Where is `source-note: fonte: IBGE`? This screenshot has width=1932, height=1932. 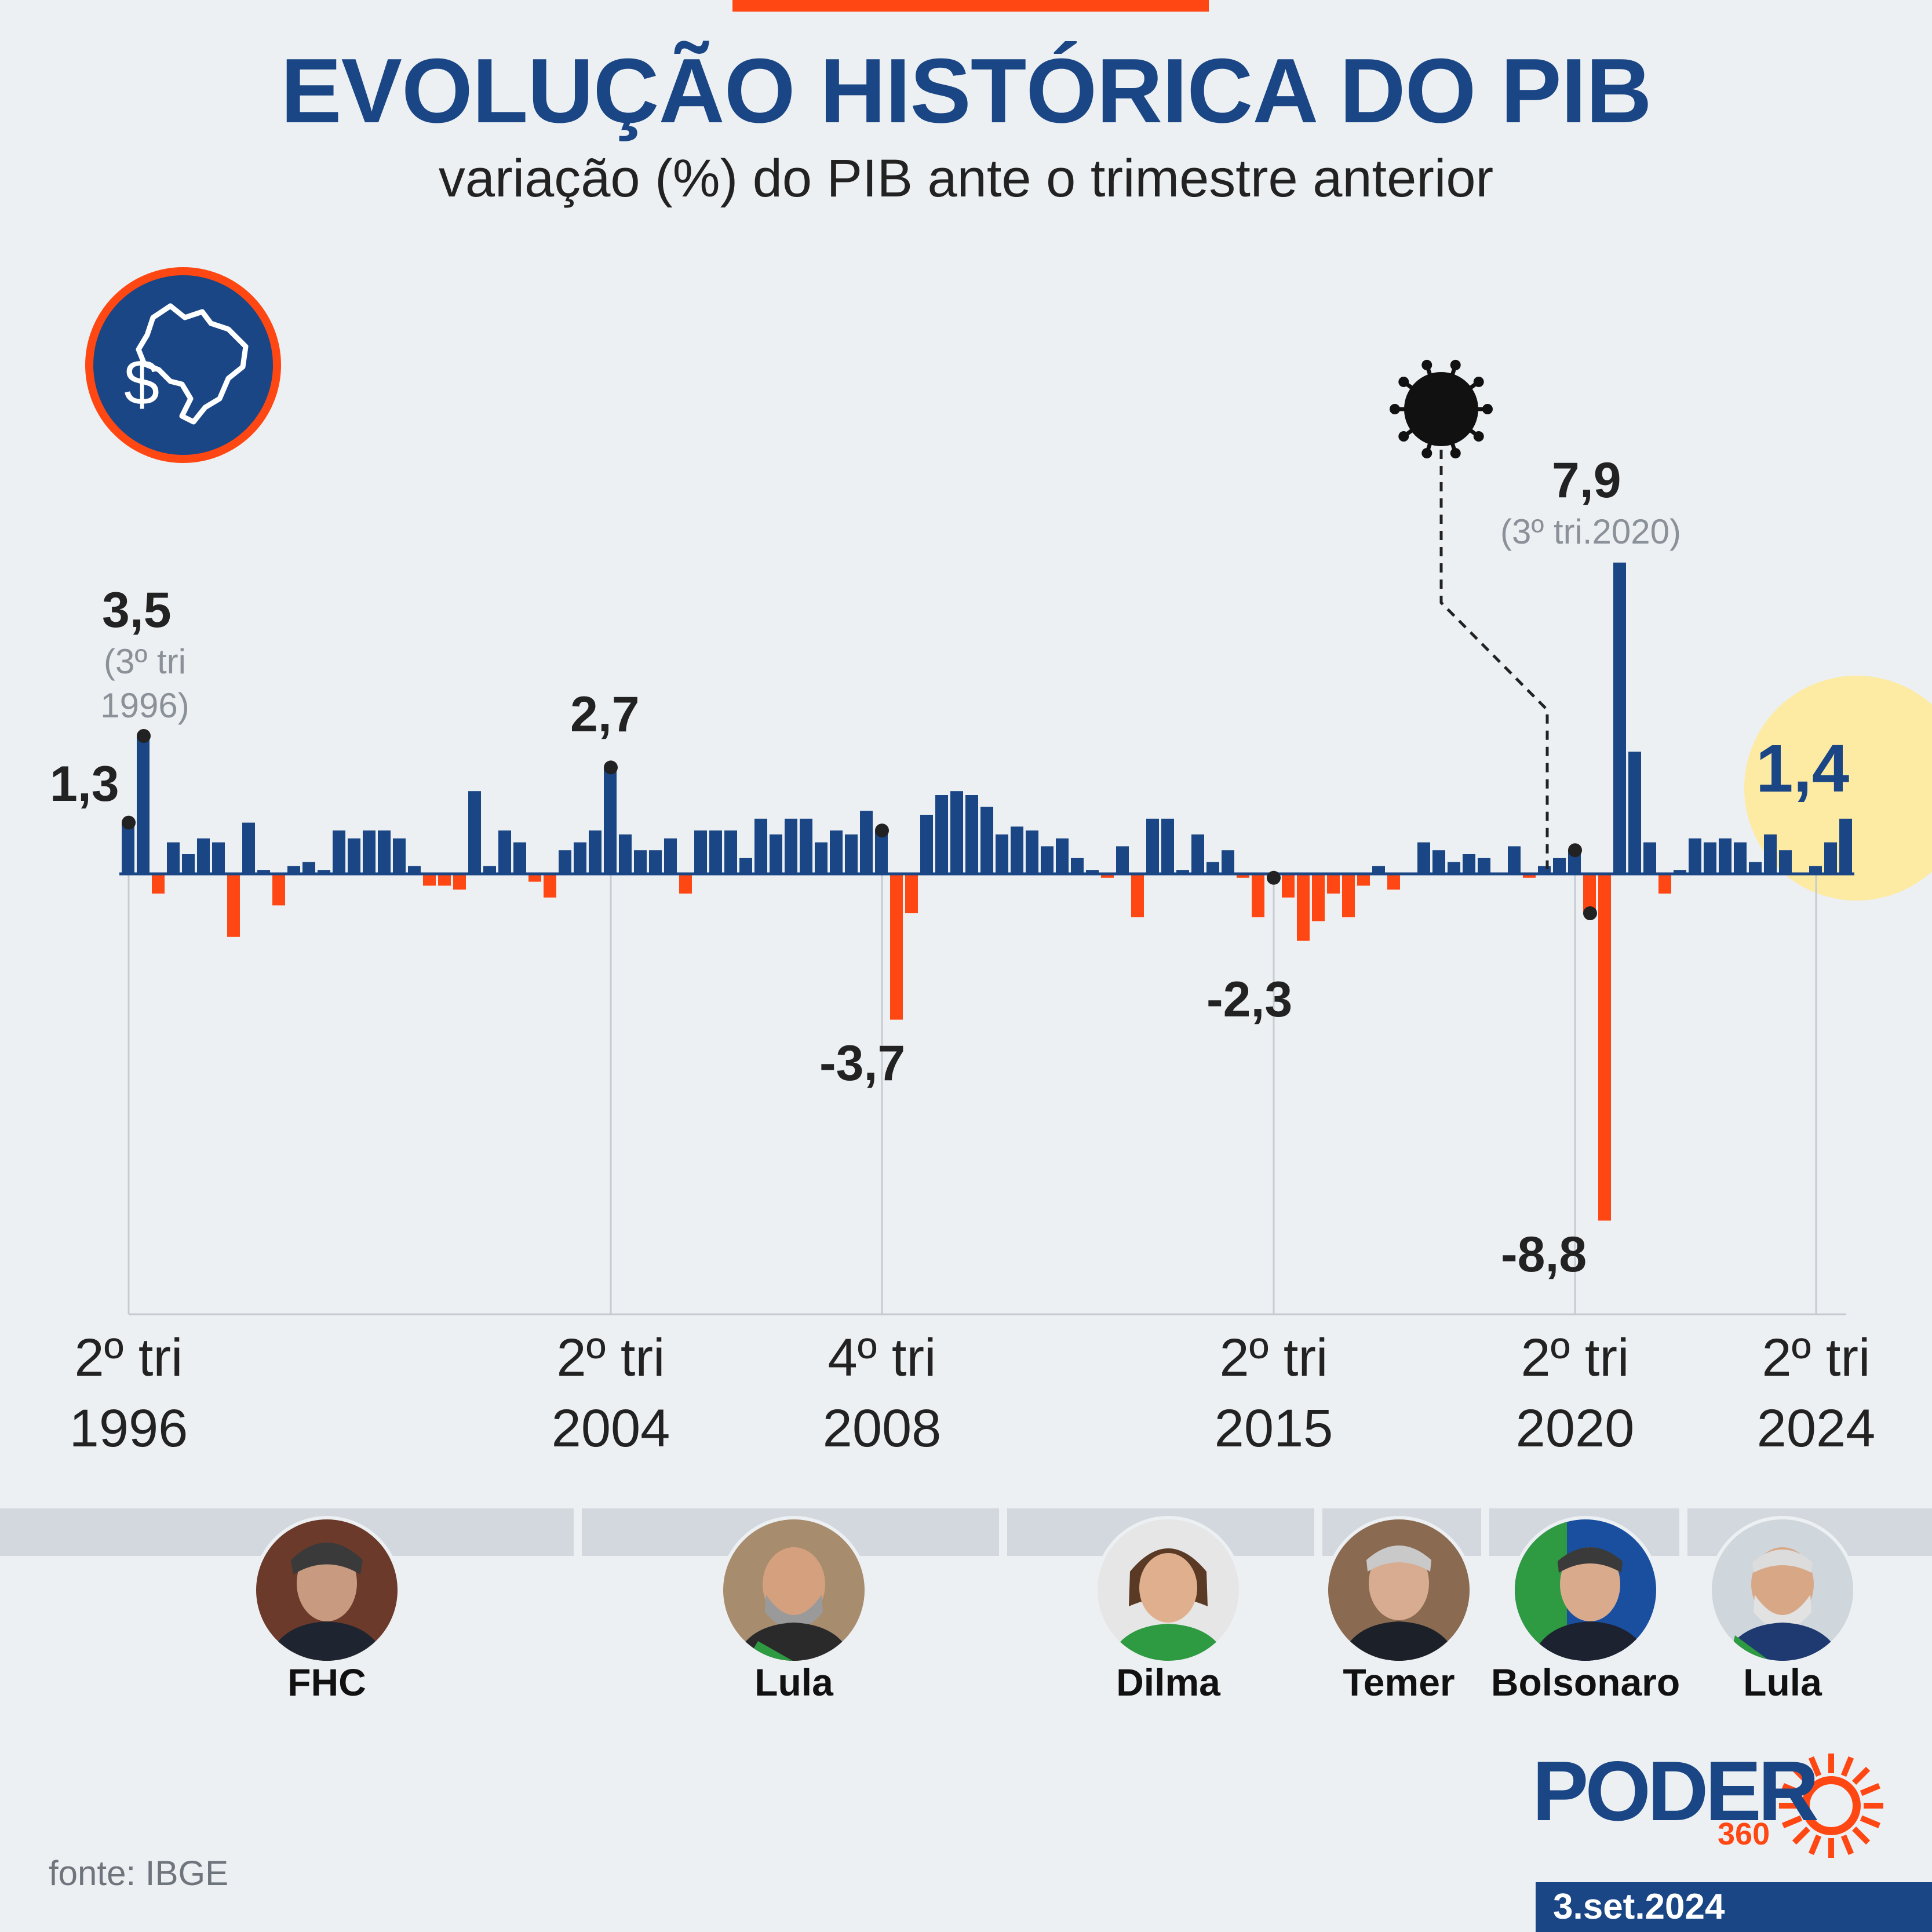 source-note: fonte: IBGE is located at coordinates (139, 1873).